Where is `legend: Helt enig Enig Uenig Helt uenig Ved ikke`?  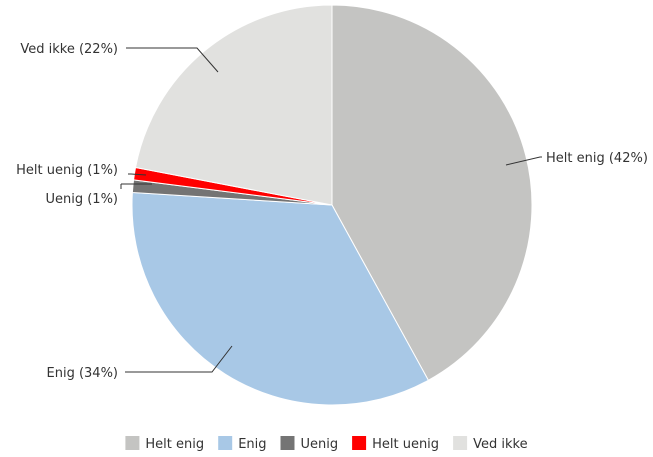
legend: Helt enig Enig Uenig Helt uenig Ved ikke is located at coordinates (326, 444).